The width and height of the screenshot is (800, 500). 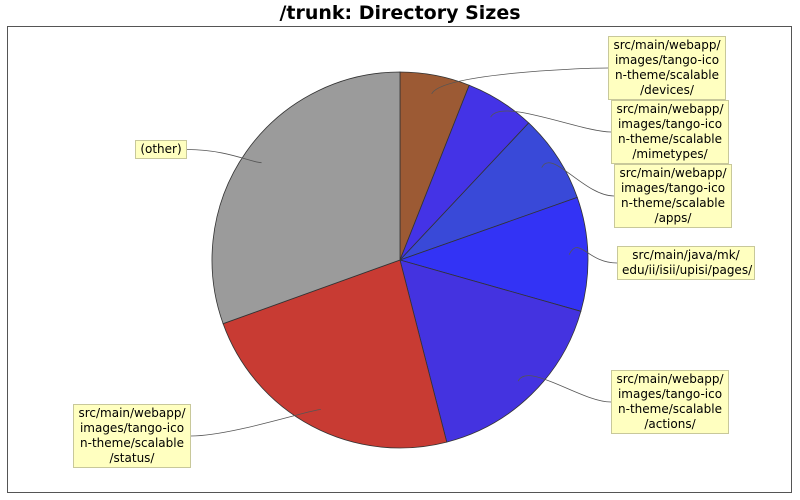 What do you see at coordinates (161, 149) in the screenshot?
I see `slice-label: (other)` at bounding box center [161, 149].